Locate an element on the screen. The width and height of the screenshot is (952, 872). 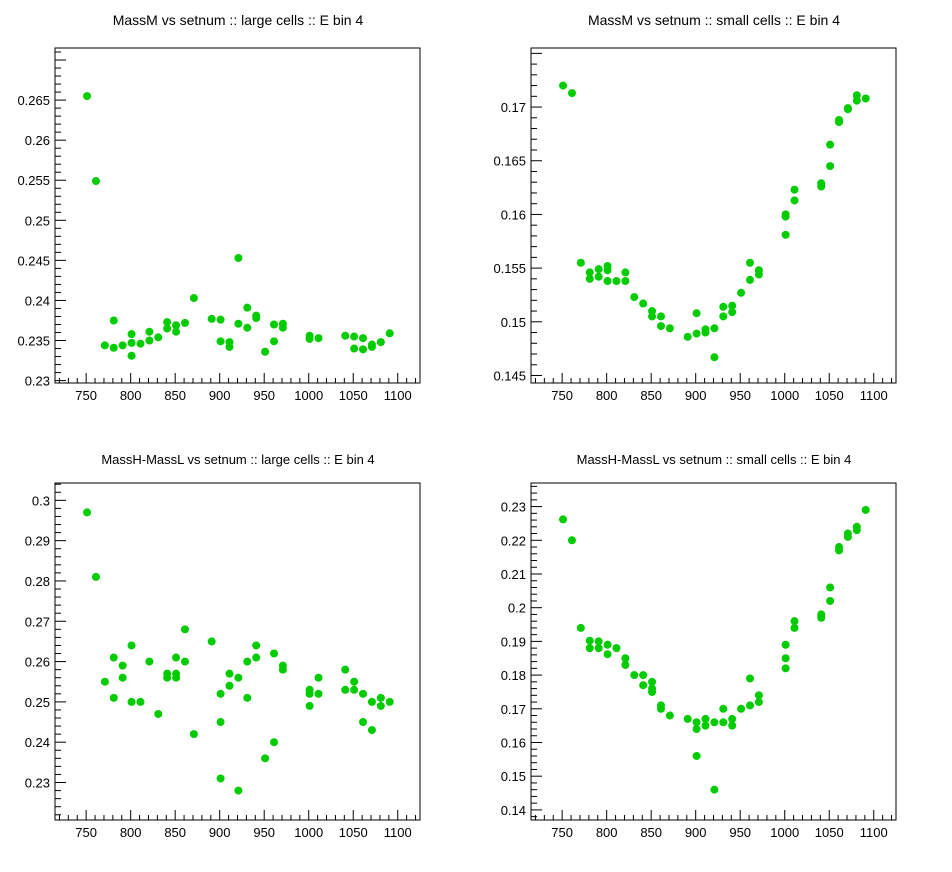
y-tick-label: 0.17 is located at coordinates (513, 709).